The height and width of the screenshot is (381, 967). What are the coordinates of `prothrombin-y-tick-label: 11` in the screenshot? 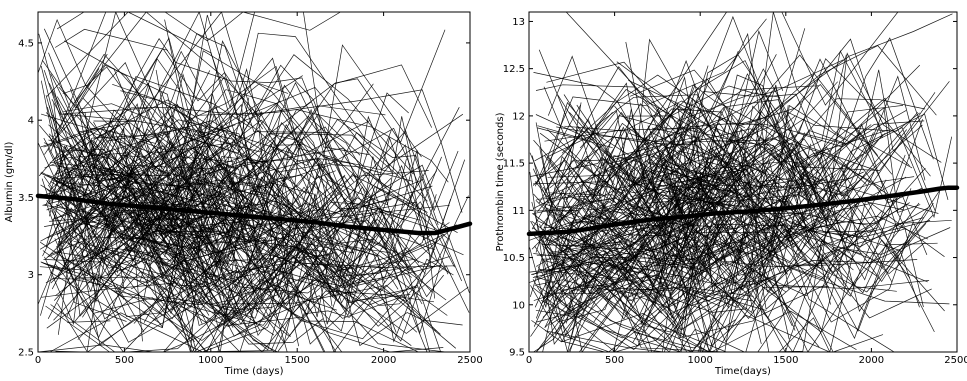 It's located at (518, 211).